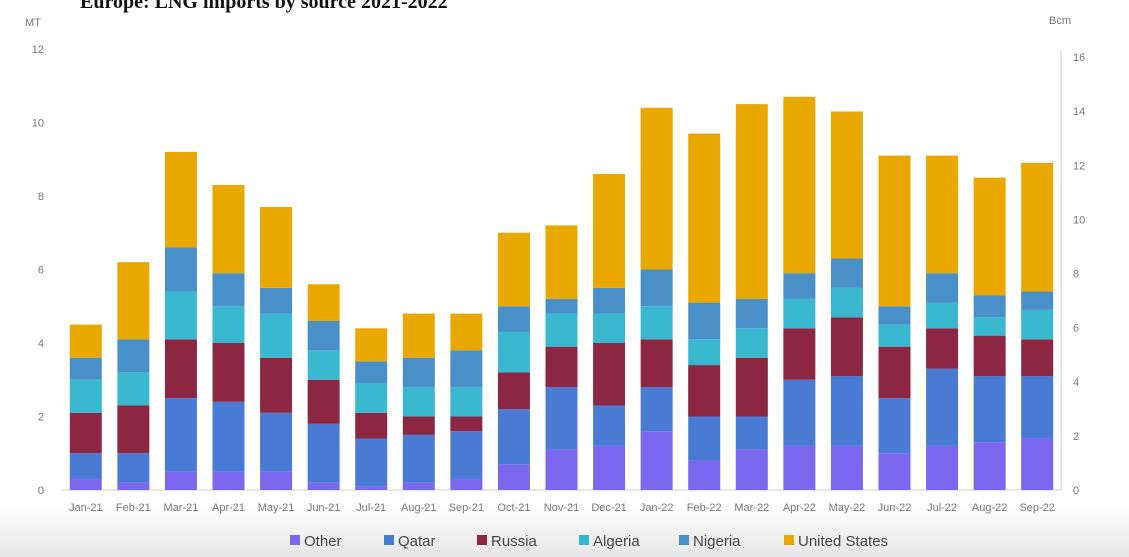 This screenshot has width=1129, height=557. I want to click on legend-label: United States, so click(843, 541).